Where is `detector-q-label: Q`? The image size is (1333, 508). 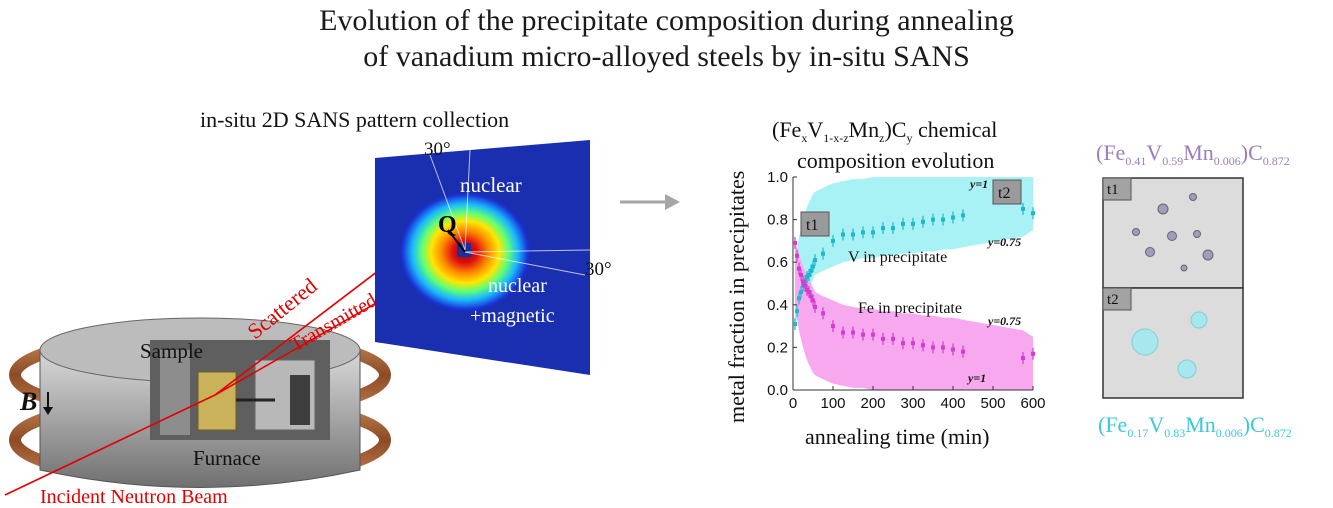
detector-q-label: Q is located at coordinates (447, 225).